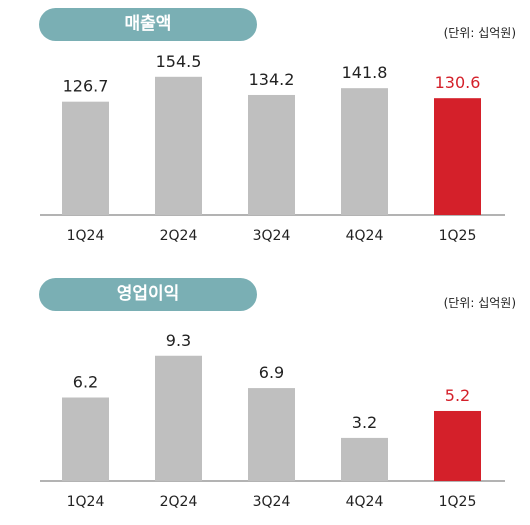 This screenshot has height=525, width=530. I want to click on revenue-title-pill: 매출액, so click(148, 24).